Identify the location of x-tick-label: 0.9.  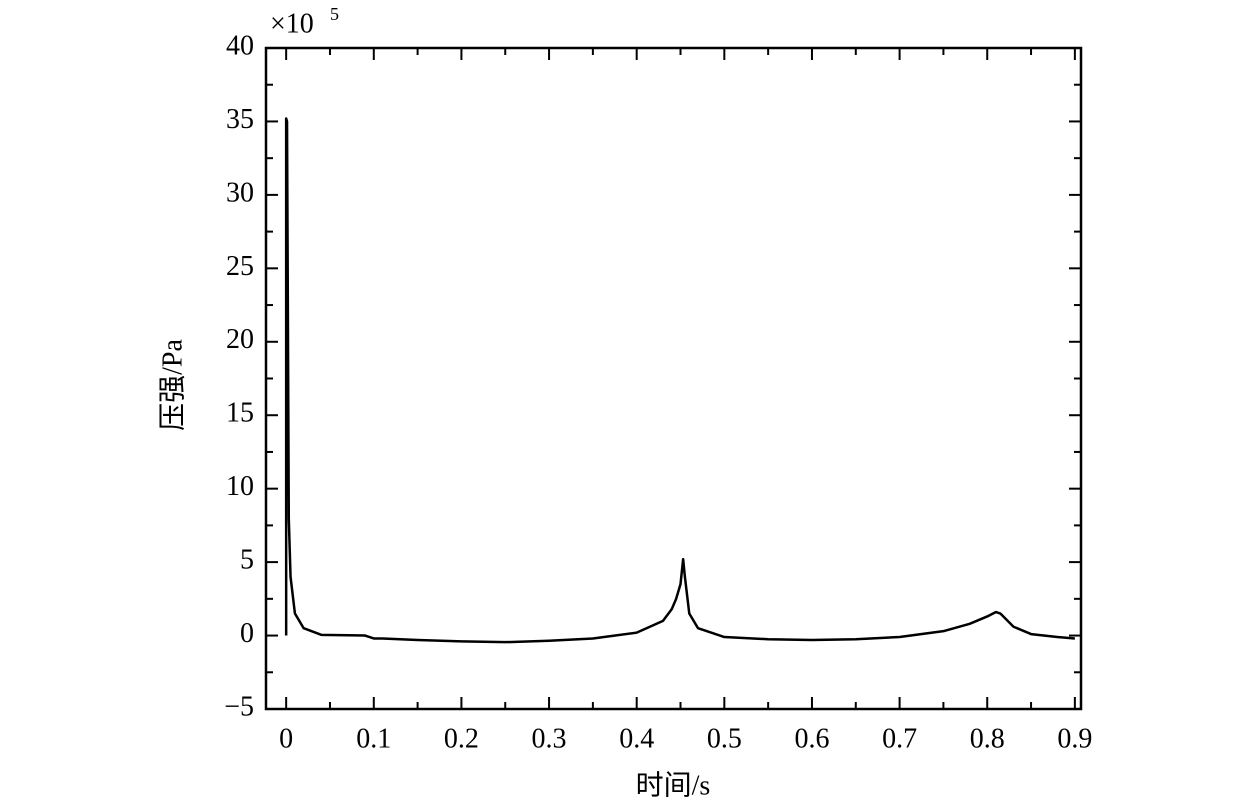
(1074, 738).